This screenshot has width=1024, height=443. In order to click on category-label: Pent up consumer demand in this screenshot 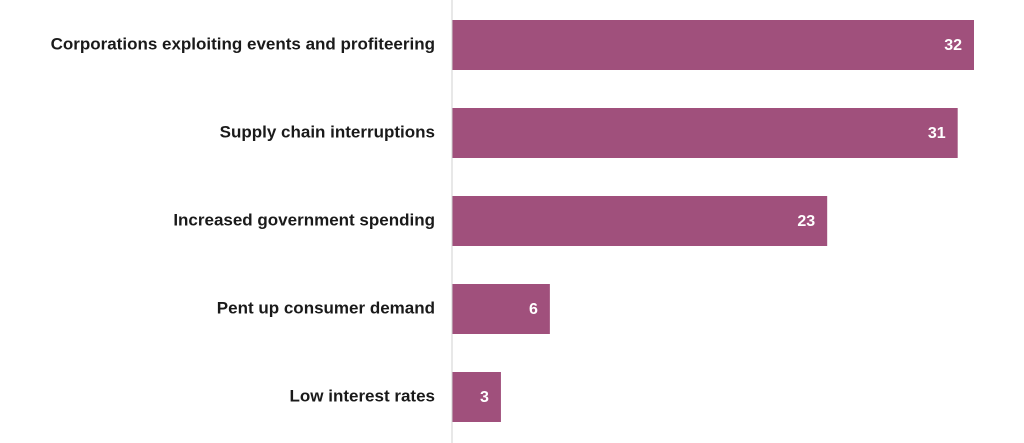, I will do `click(326, 307)`.